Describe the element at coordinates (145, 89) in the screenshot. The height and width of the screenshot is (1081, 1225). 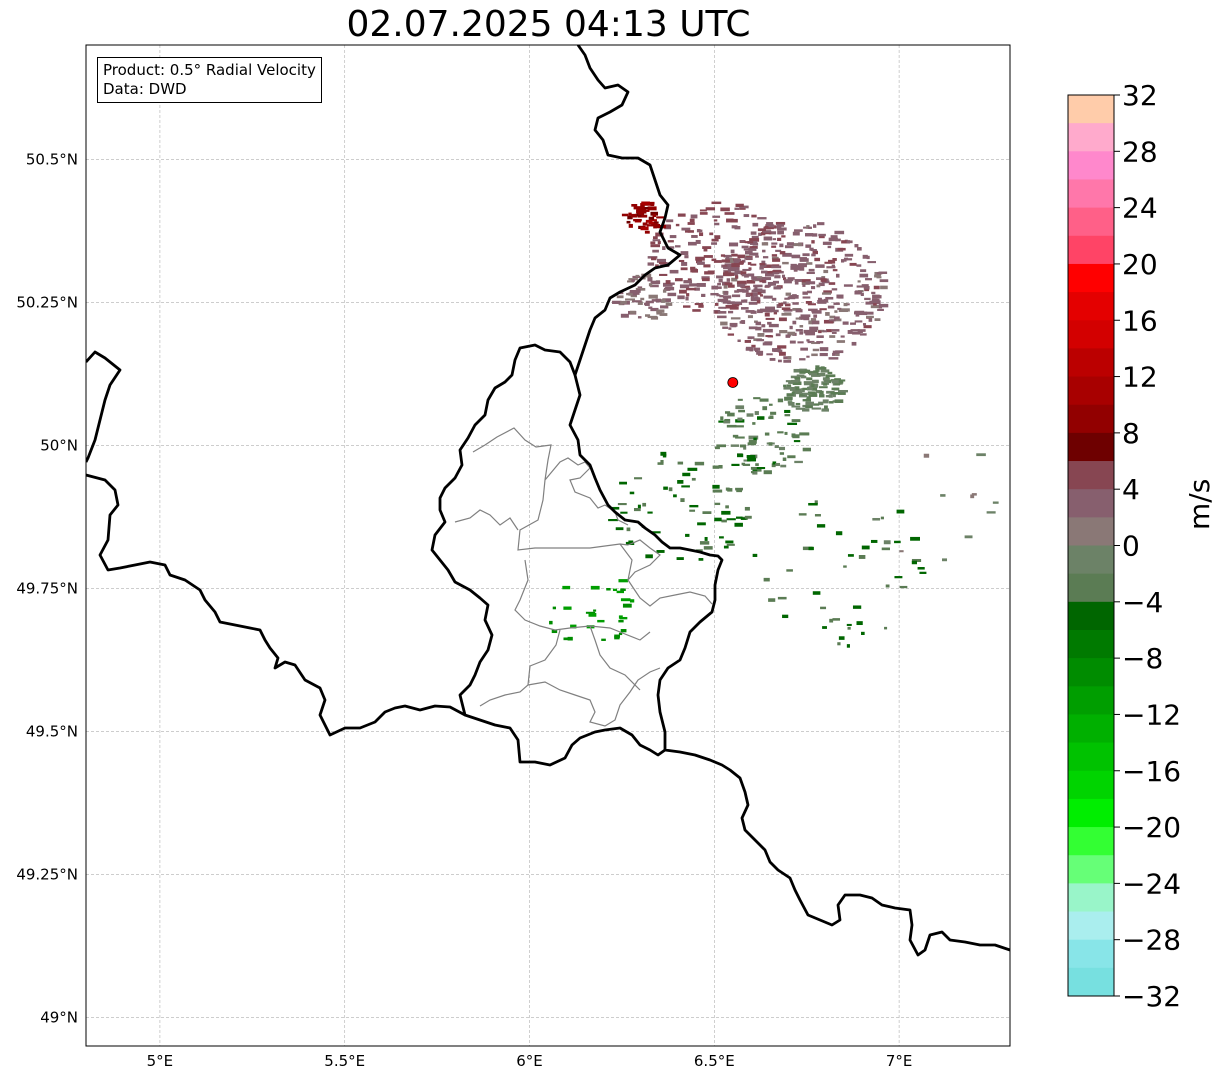
I see `info-data-source: Data: DWD` at that location.